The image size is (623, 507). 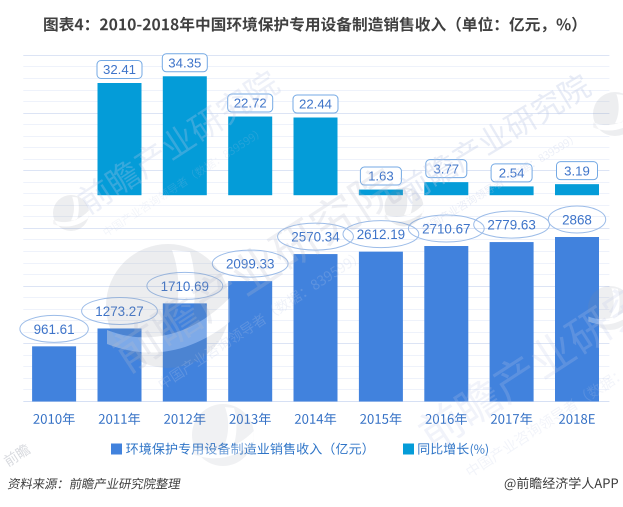 What do you see at coordinates (250, 264) in the screenshot?
I see `svg-text: 2099.33` at bounding box center [250, 264].